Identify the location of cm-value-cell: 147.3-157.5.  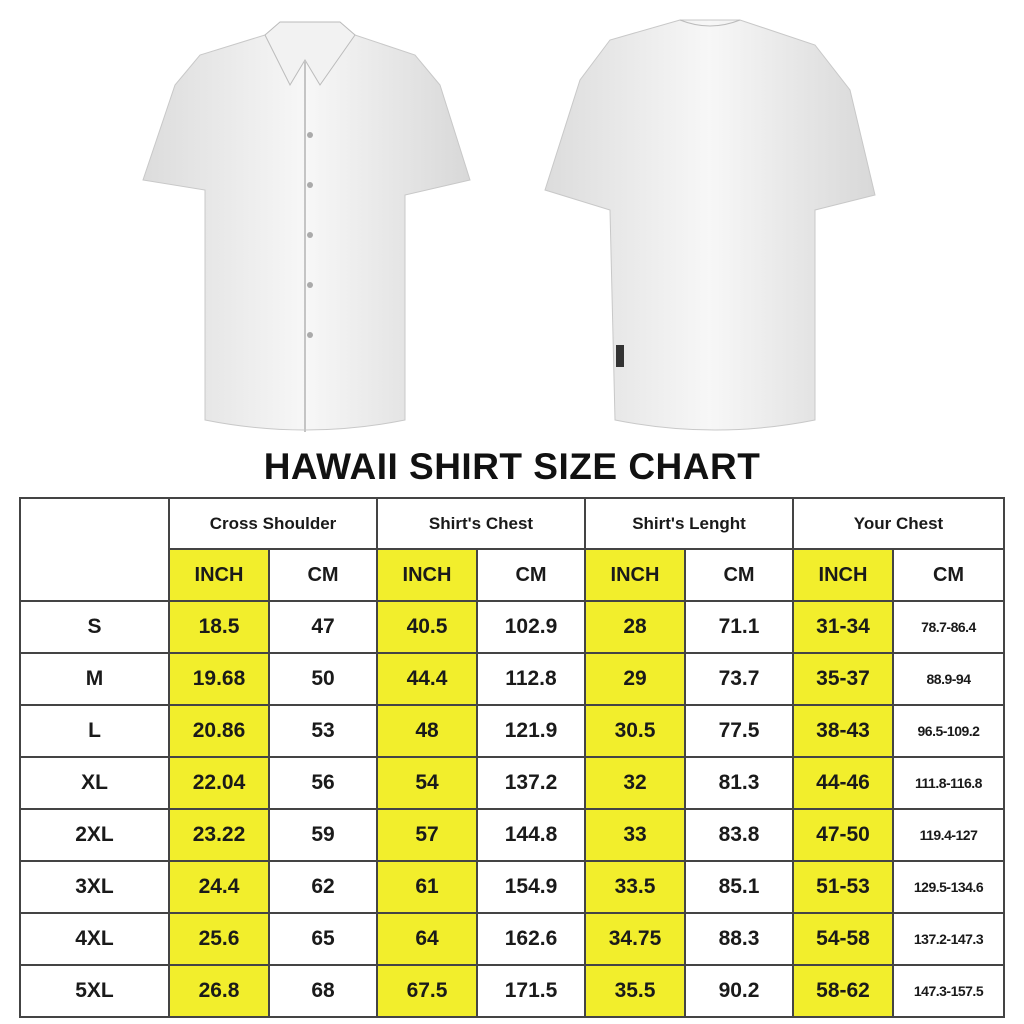
(948, 991).